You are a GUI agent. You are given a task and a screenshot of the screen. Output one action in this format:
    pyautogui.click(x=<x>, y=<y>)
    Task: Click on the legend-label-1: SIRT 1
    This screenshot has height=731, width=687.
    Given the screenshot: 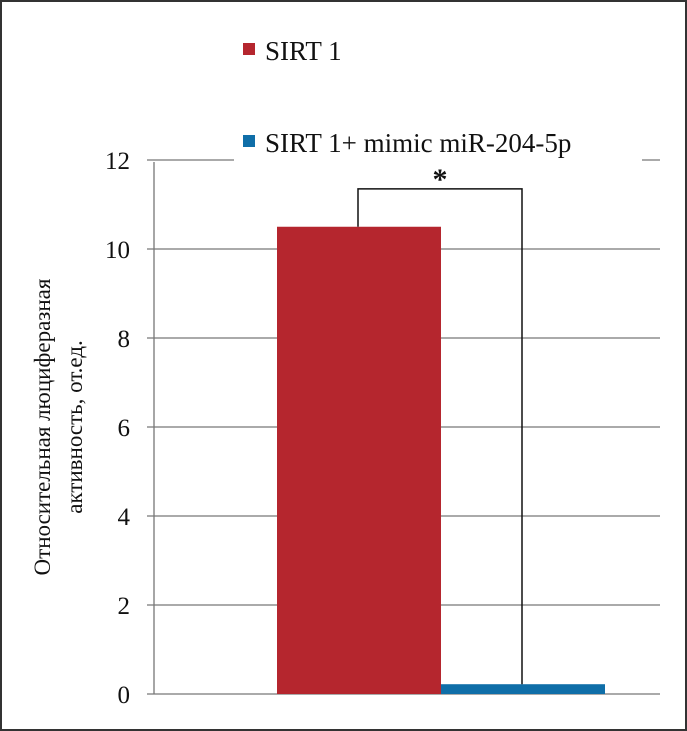 What is the action you would take?
    pyautogui.click(x=303, y=51)
    